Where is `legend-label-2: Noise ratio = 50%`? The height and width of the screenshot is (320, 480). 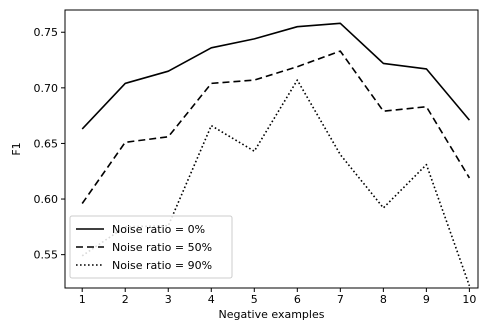 legend-label-2: Noise ratio = 50% is located at coordinates (162, 247).